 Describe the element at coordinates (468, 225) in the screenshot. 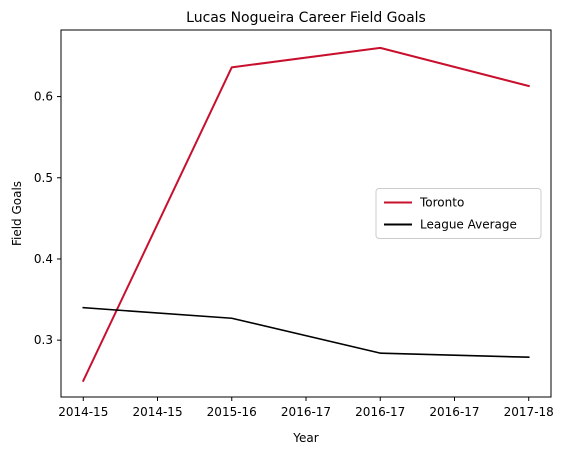

I see `legend-label-1: League Average` at that location.